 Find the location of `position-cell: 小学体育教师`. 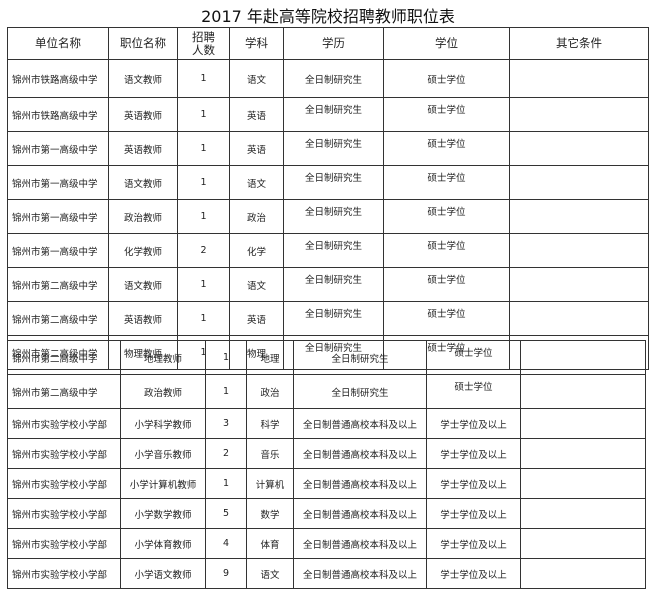

position-cell: 小学体育教师 is located at coordinates (163, 543).